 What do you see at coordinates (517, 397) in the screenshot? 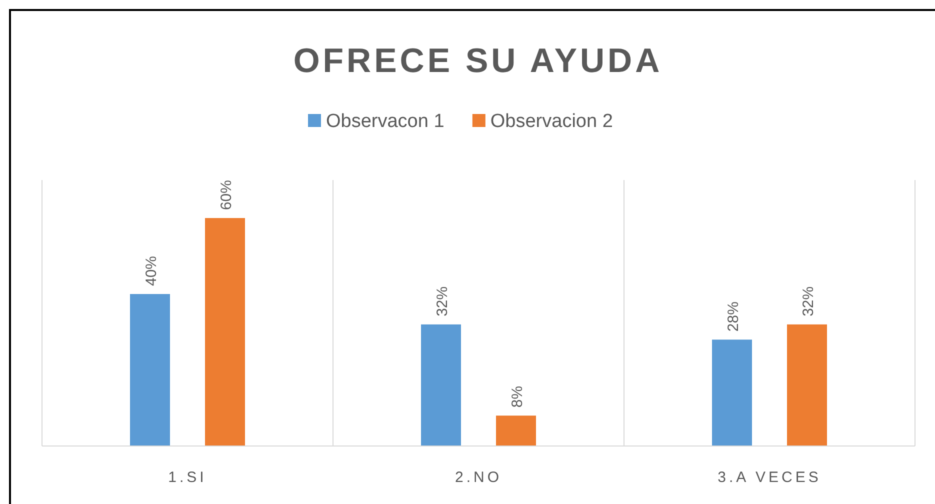
I see `data-label: 8%` at bounding box center [517, 397].